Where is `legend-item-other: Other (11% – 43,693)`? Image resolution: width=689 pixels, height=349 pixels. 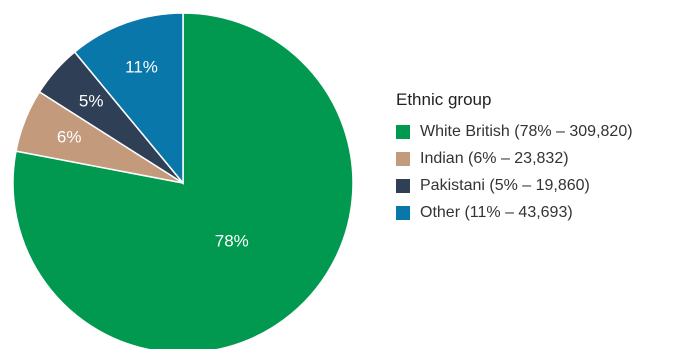 legend-item-other: Other (11% – 43,693) is located at coordinates (541, 212).